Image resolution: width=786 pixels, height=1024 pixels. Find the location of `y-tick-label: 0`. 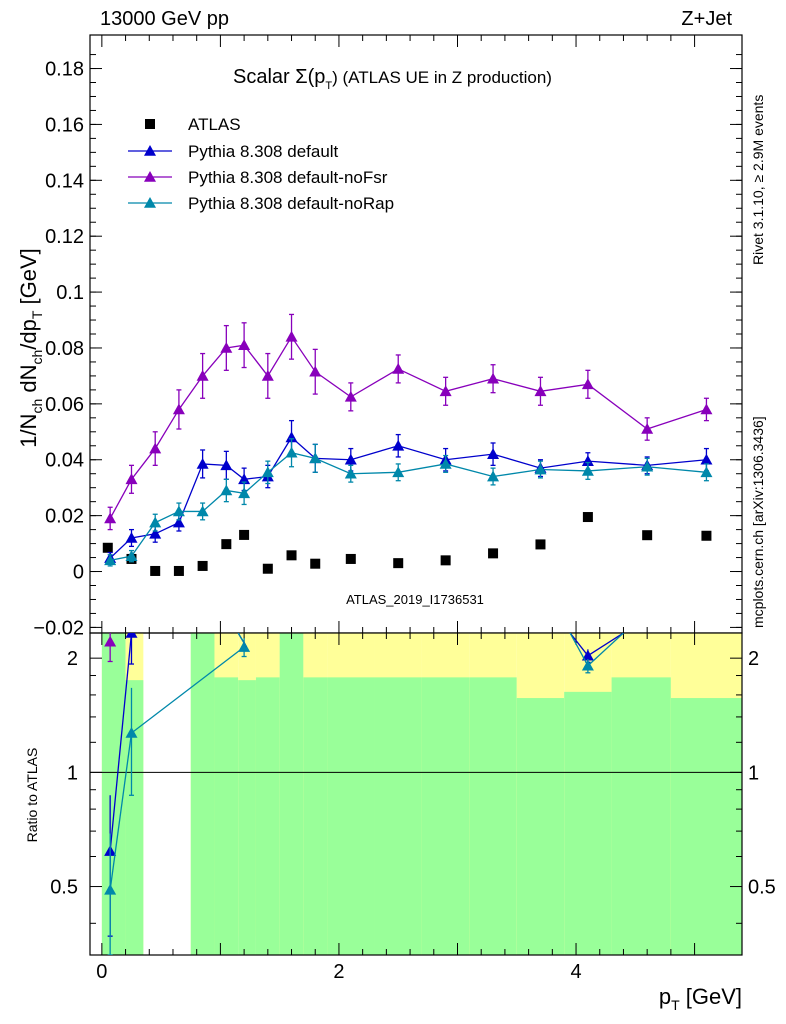

y-tick-label: 0 is located at coordinates (78, 573).